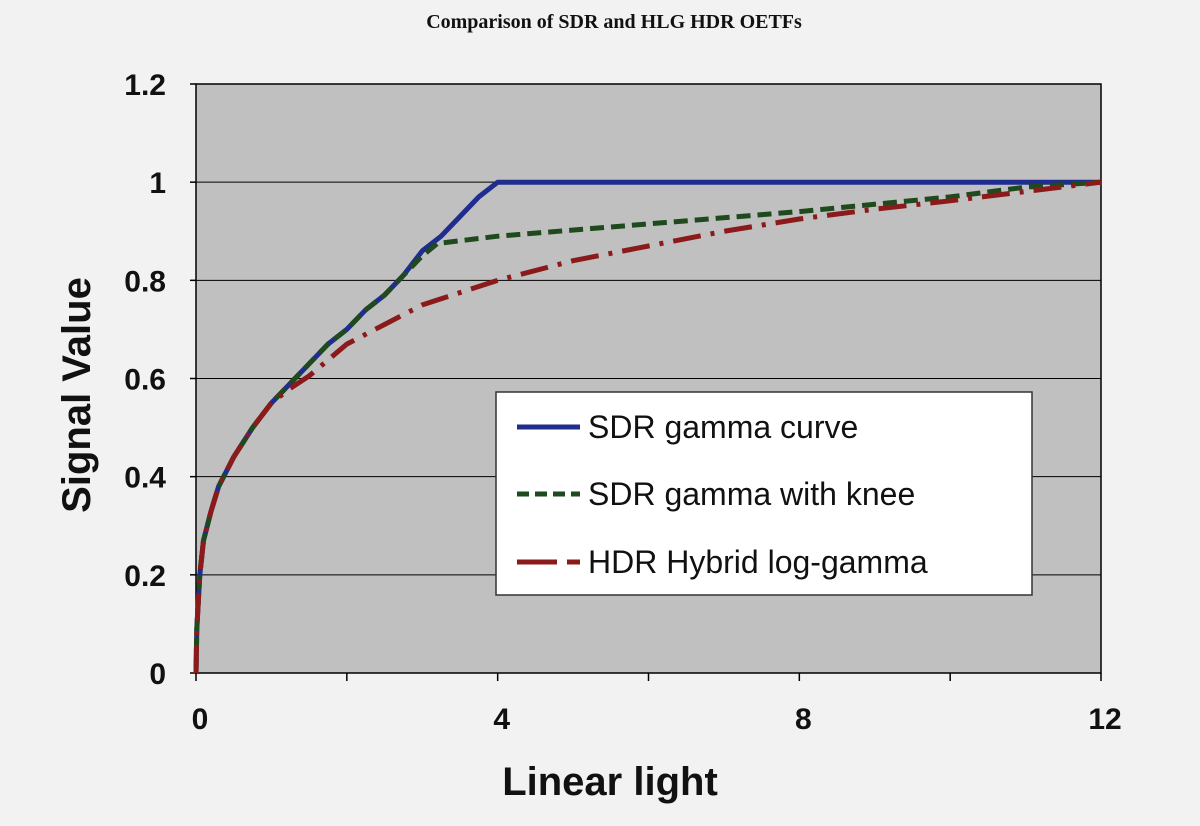 The image size is (1200, 826). Describe the element at coordinates (758, 562) in the screenshot. I see `legend-label: HDR Hybrid log-gamma` at that location.